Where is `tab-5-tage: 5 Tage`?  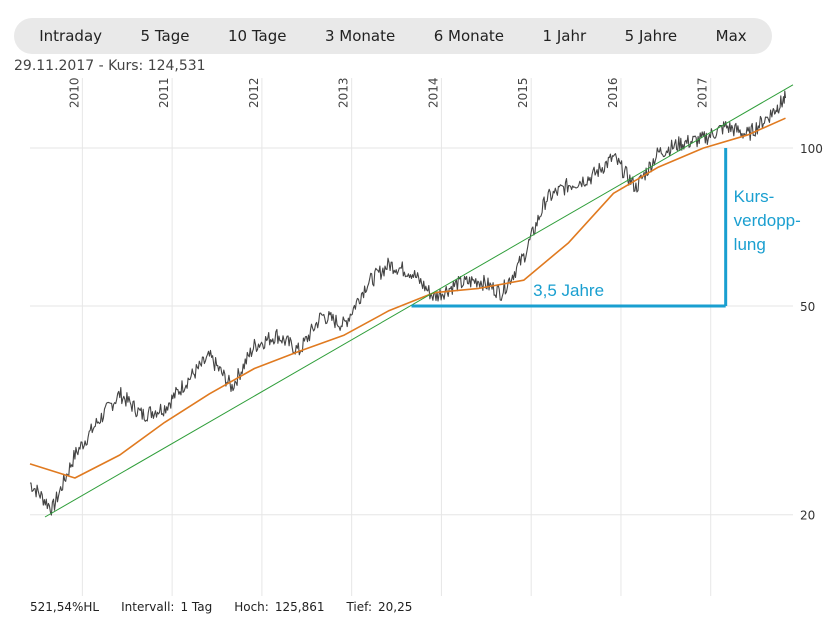 tab-5-tage: 5 Tage is located at coordinates (165, 36).